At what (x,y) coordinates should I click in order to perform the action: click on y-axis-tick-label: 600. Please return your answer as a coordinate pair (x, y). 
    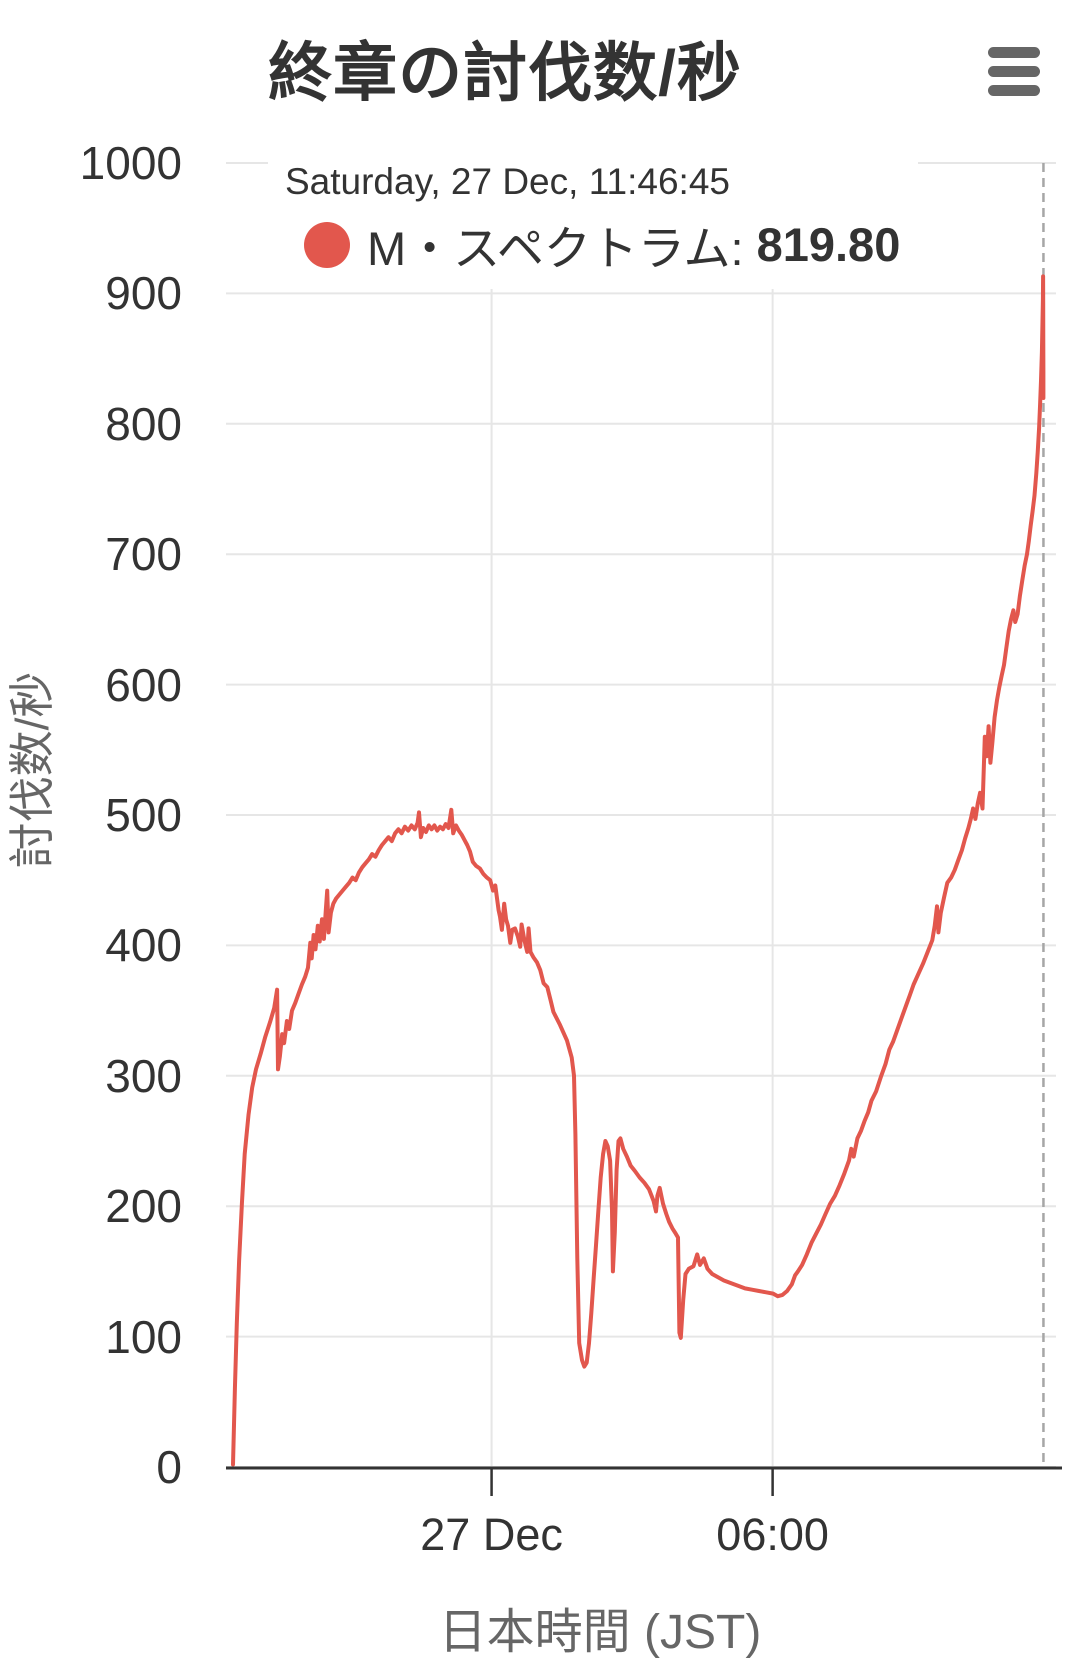
    Looking at the image, I should click on (143, 684).